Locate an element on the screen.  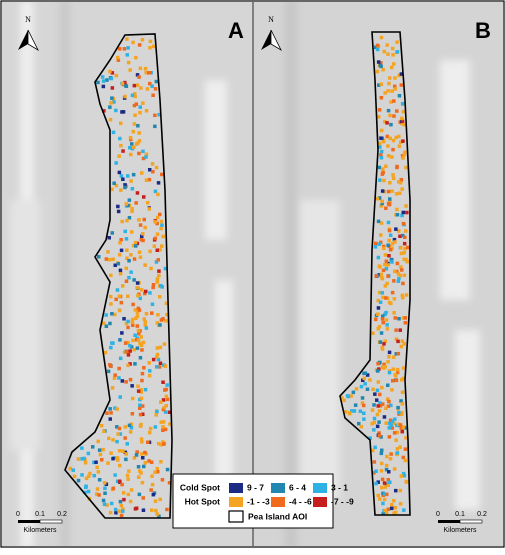
scale-label: 0.2 is located at coordinates (482, 514).